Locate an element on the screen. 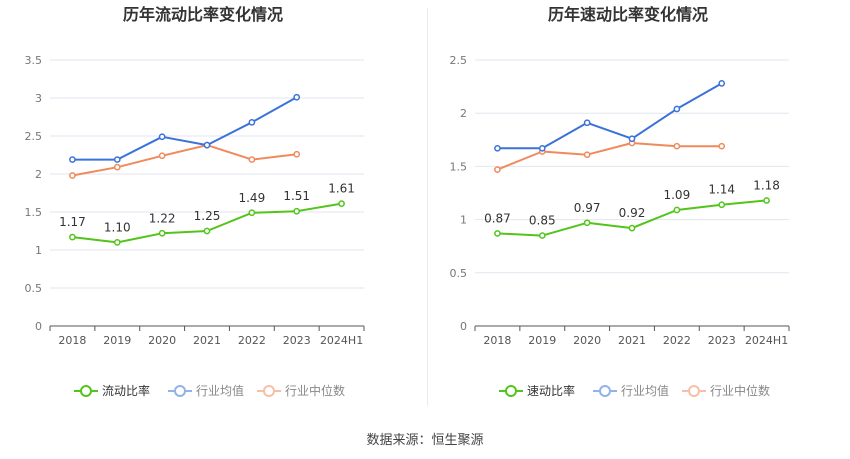  chart1-y-tick-label: 3 is located at coordinates (38, 98).